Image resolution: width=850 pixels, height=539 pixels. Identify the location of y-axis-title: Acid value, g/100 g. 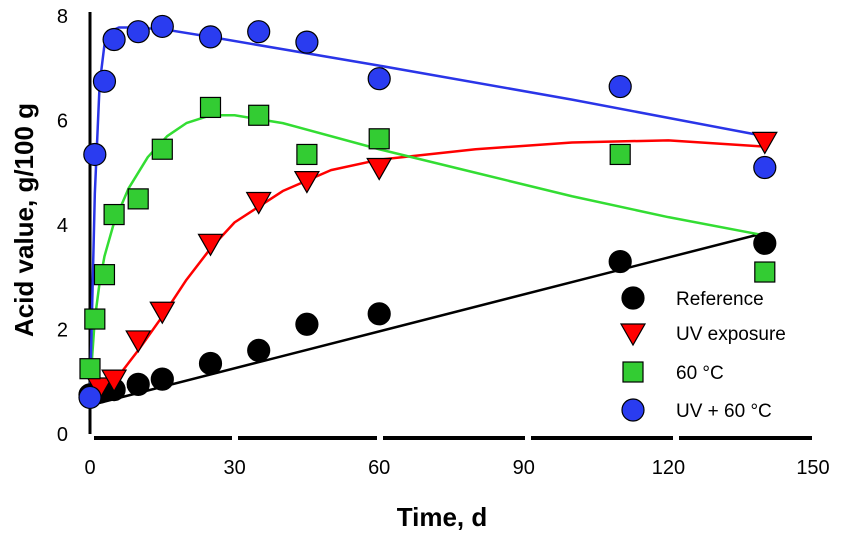
(24, 220).